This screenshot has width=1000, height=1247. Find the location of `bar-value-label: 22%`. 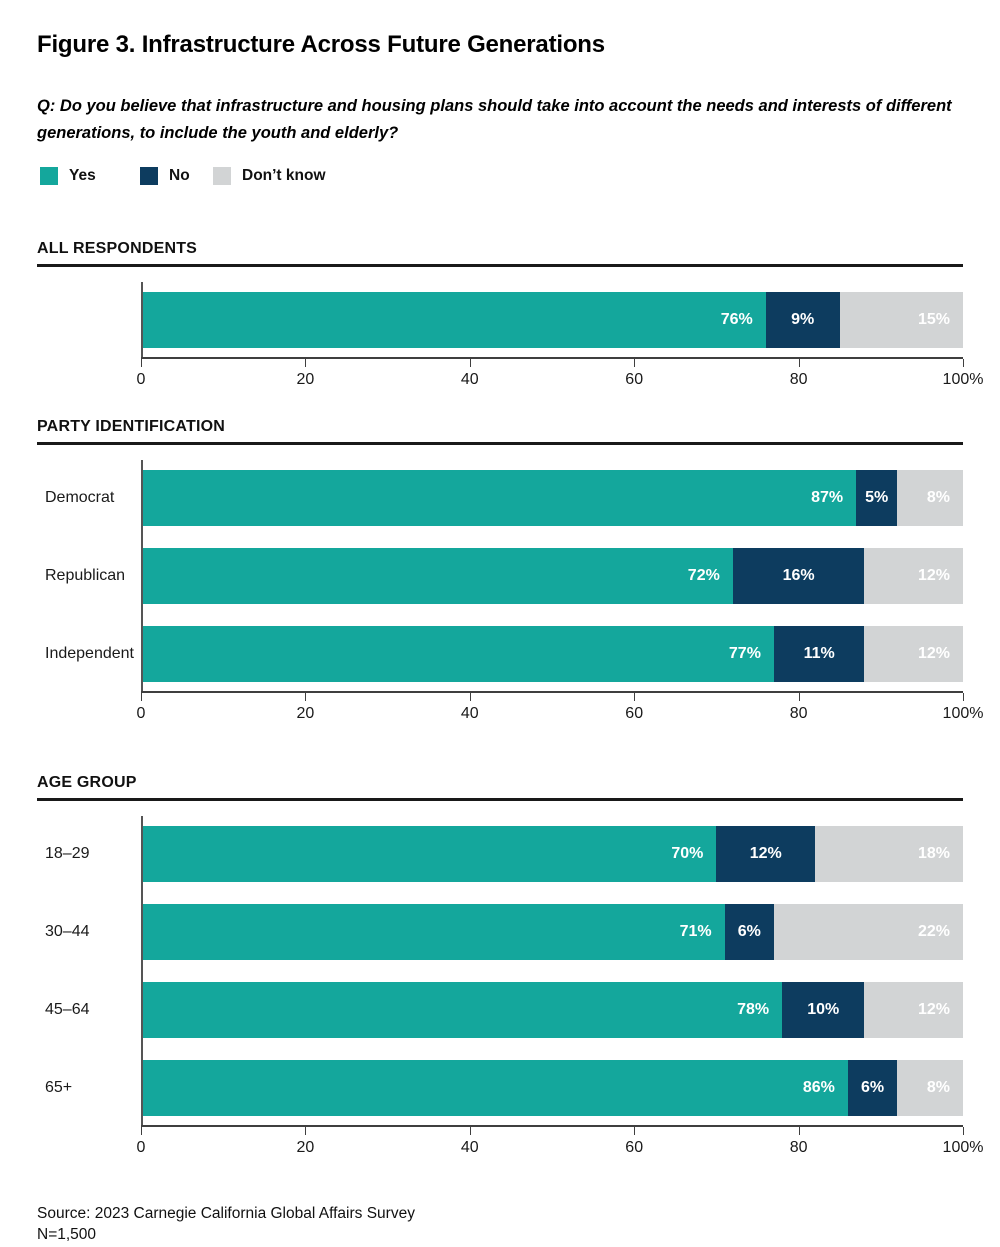

bar-value-label: 22% is located at coordinates (933, 931).